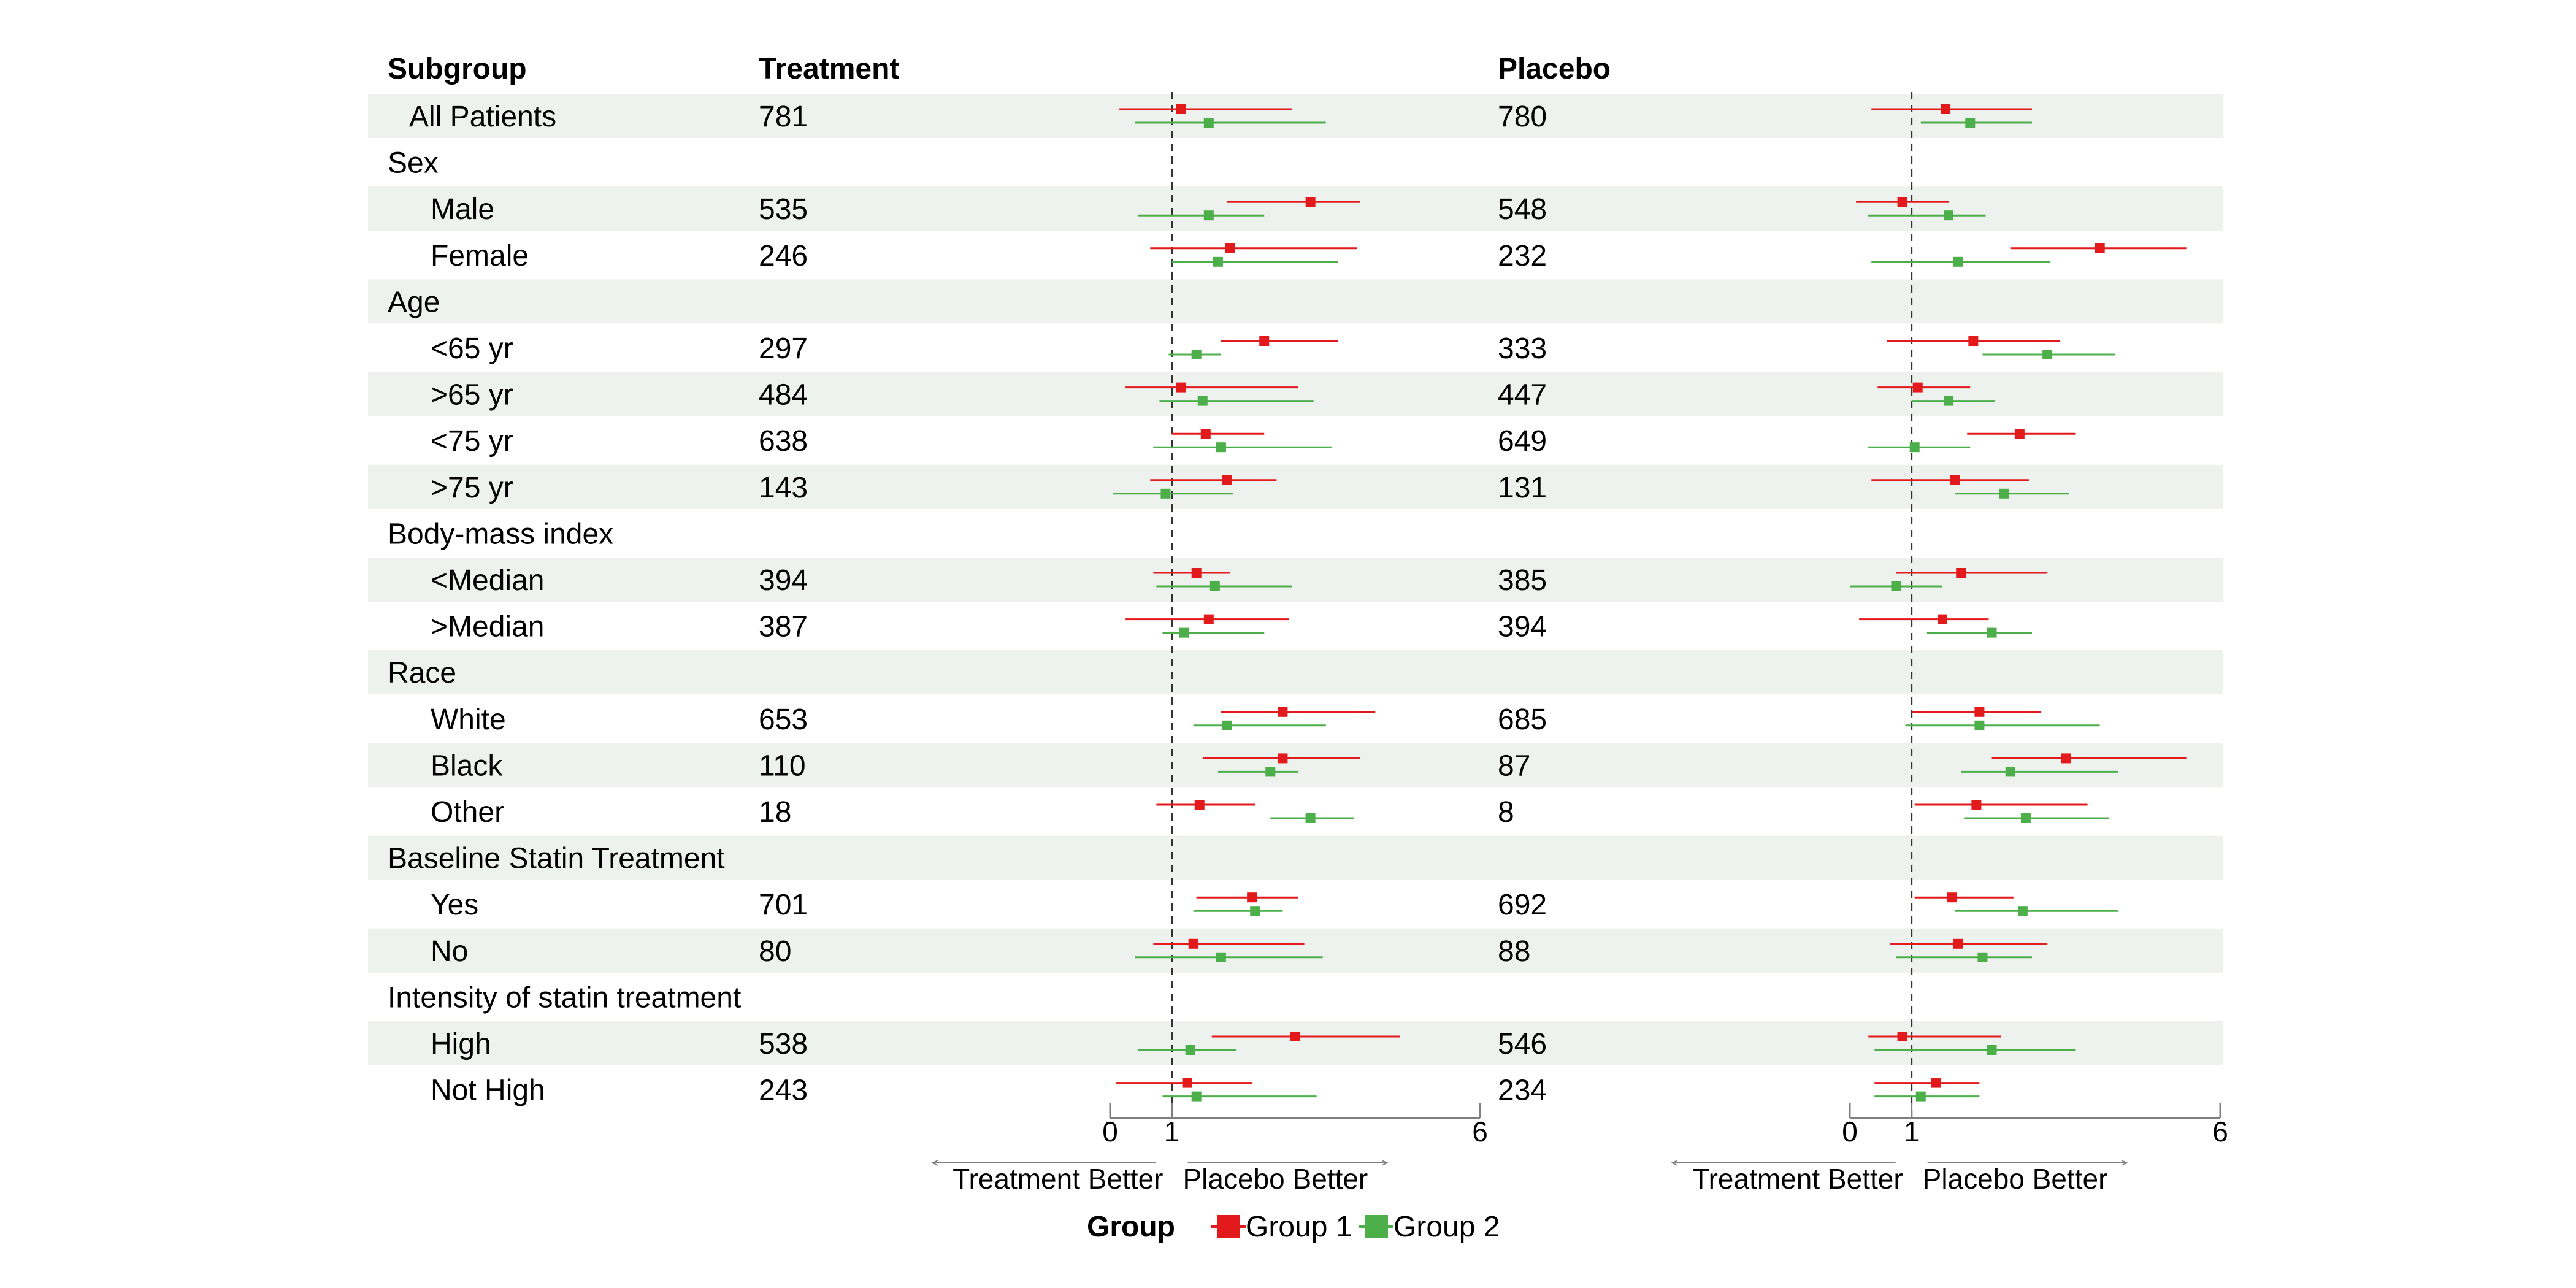  What do you see at coordinates (1131, 1227) in the screenshot?
I see `legend-title: Group` at bounding box center [1131, 1227].